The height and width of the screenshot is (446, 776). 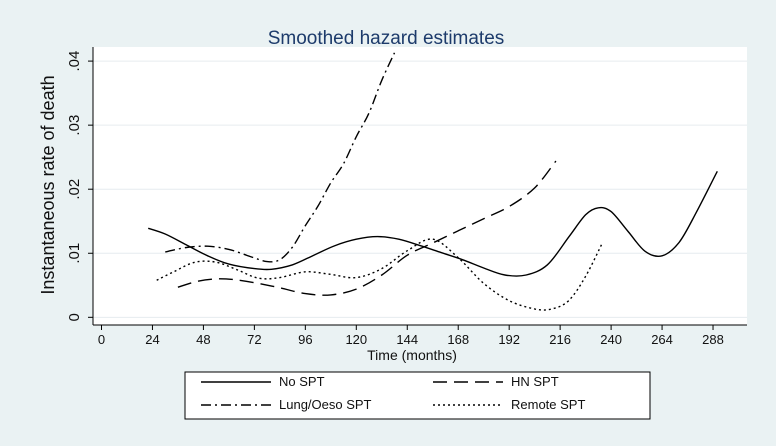 I want to click on series-line-hn-spt, so click(x=367, y=228).